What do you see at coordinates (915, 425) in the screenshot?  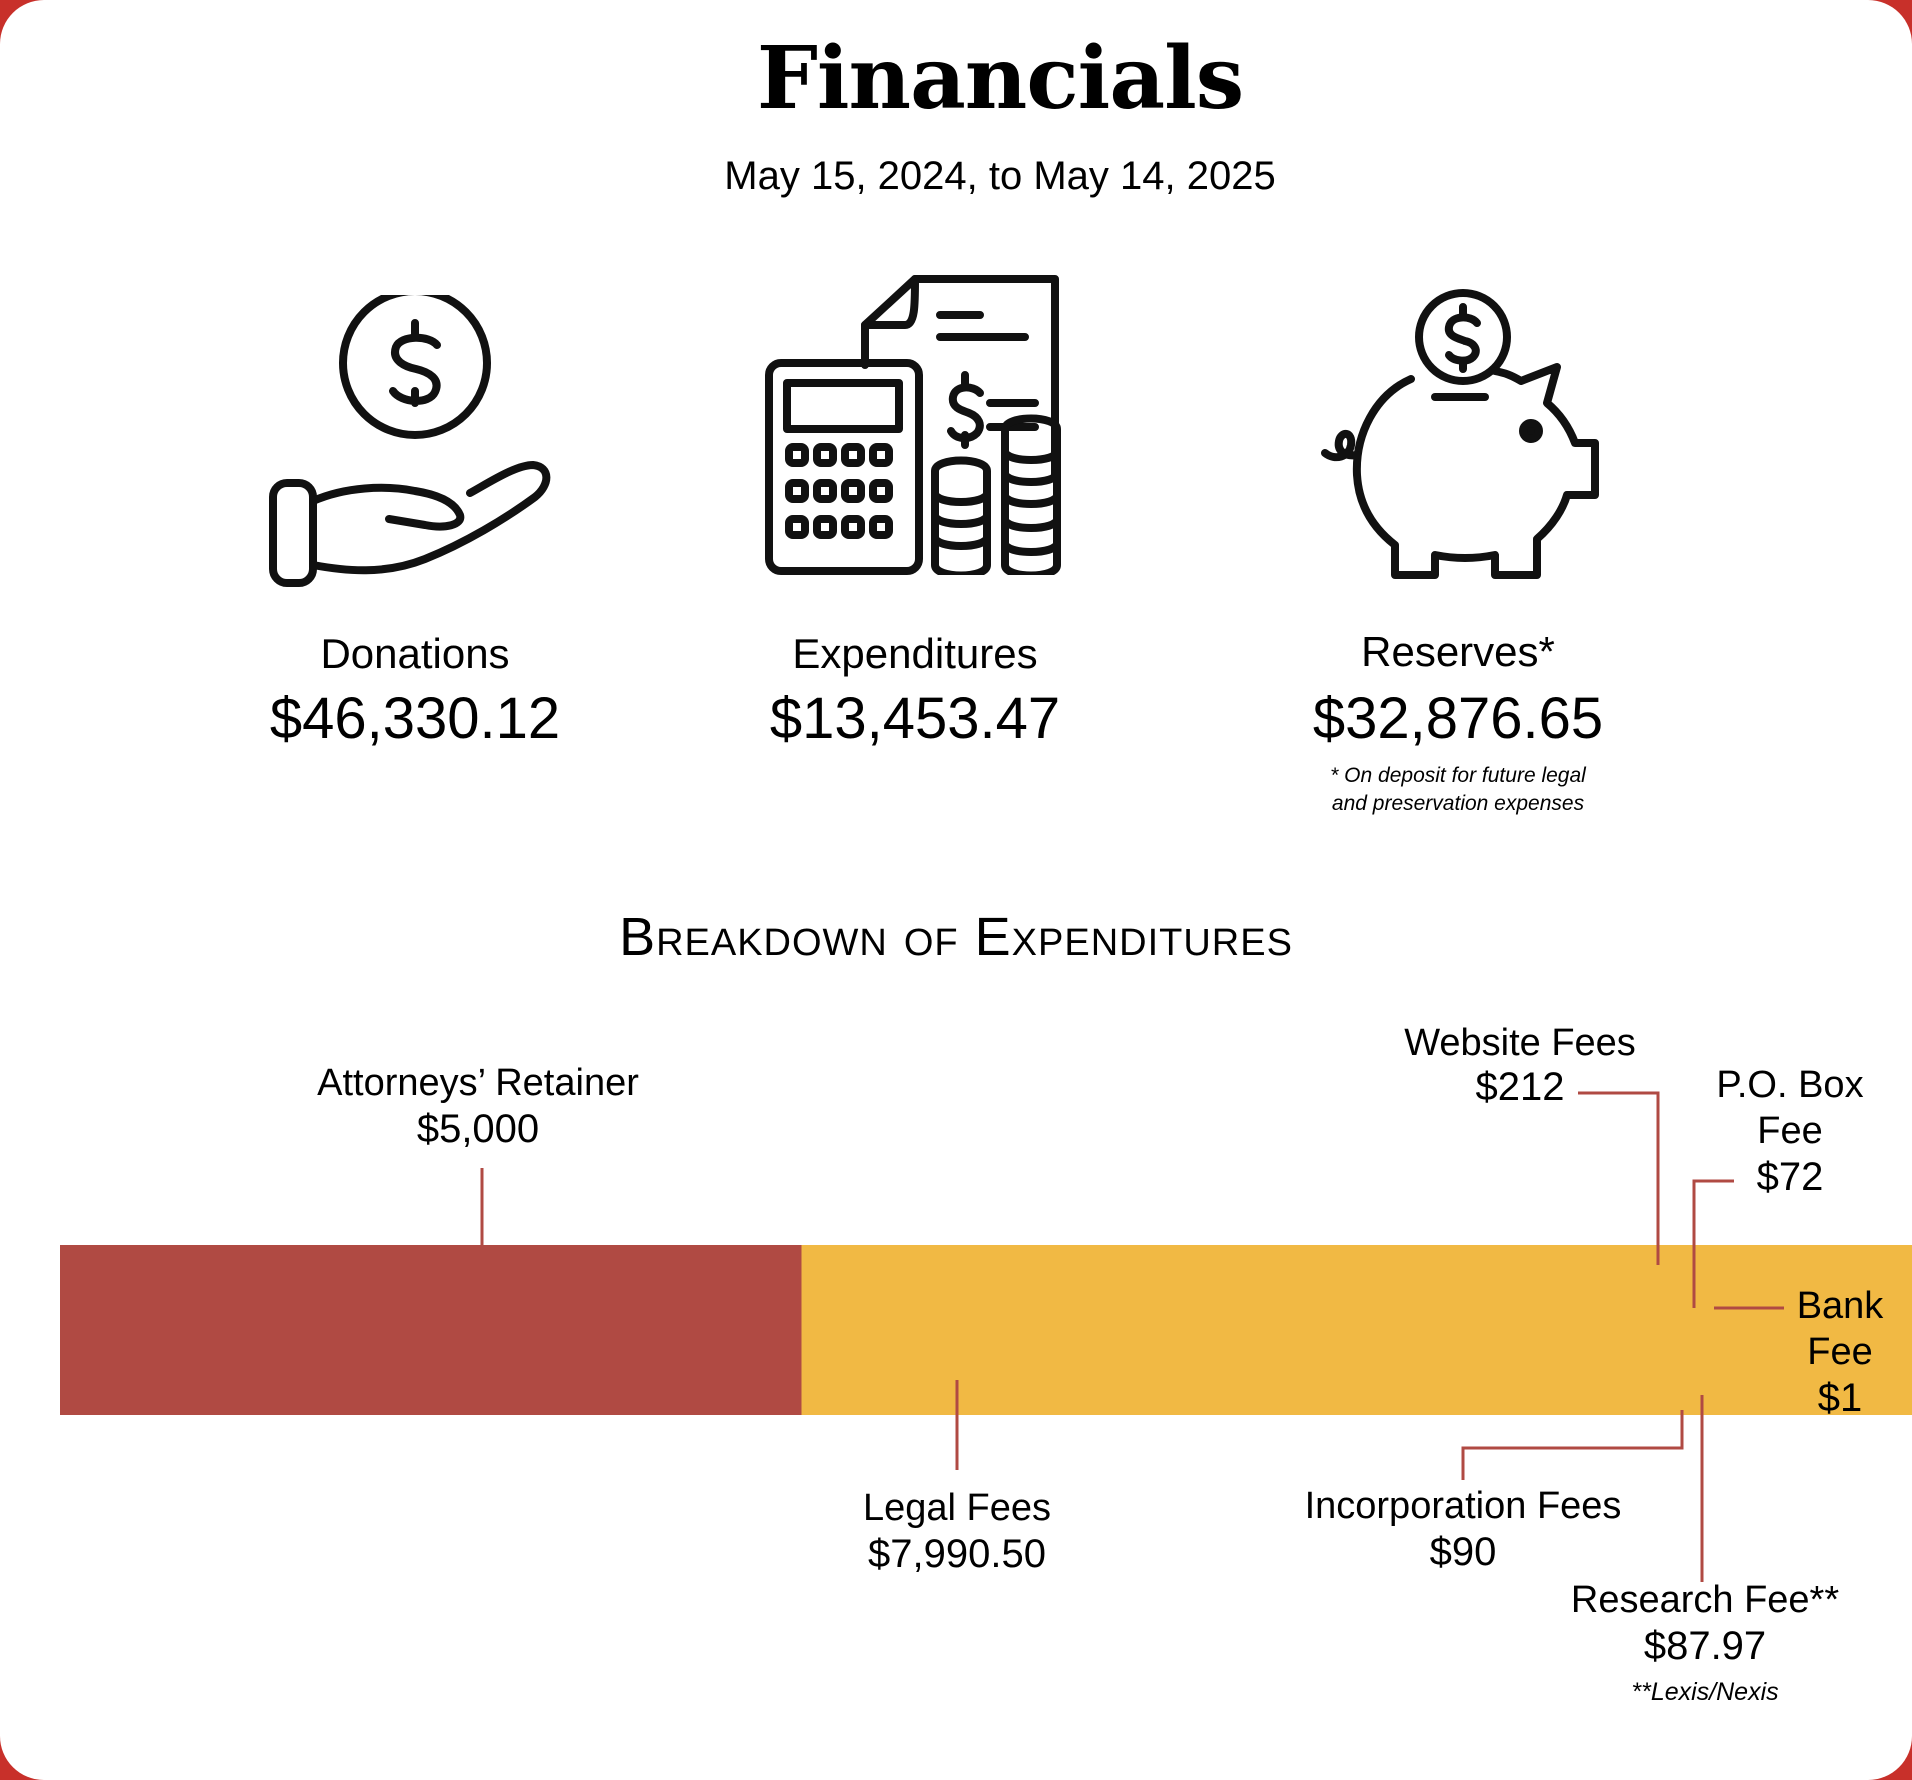 I see `calculator-bill-icon` at bounding box center [915, 425].